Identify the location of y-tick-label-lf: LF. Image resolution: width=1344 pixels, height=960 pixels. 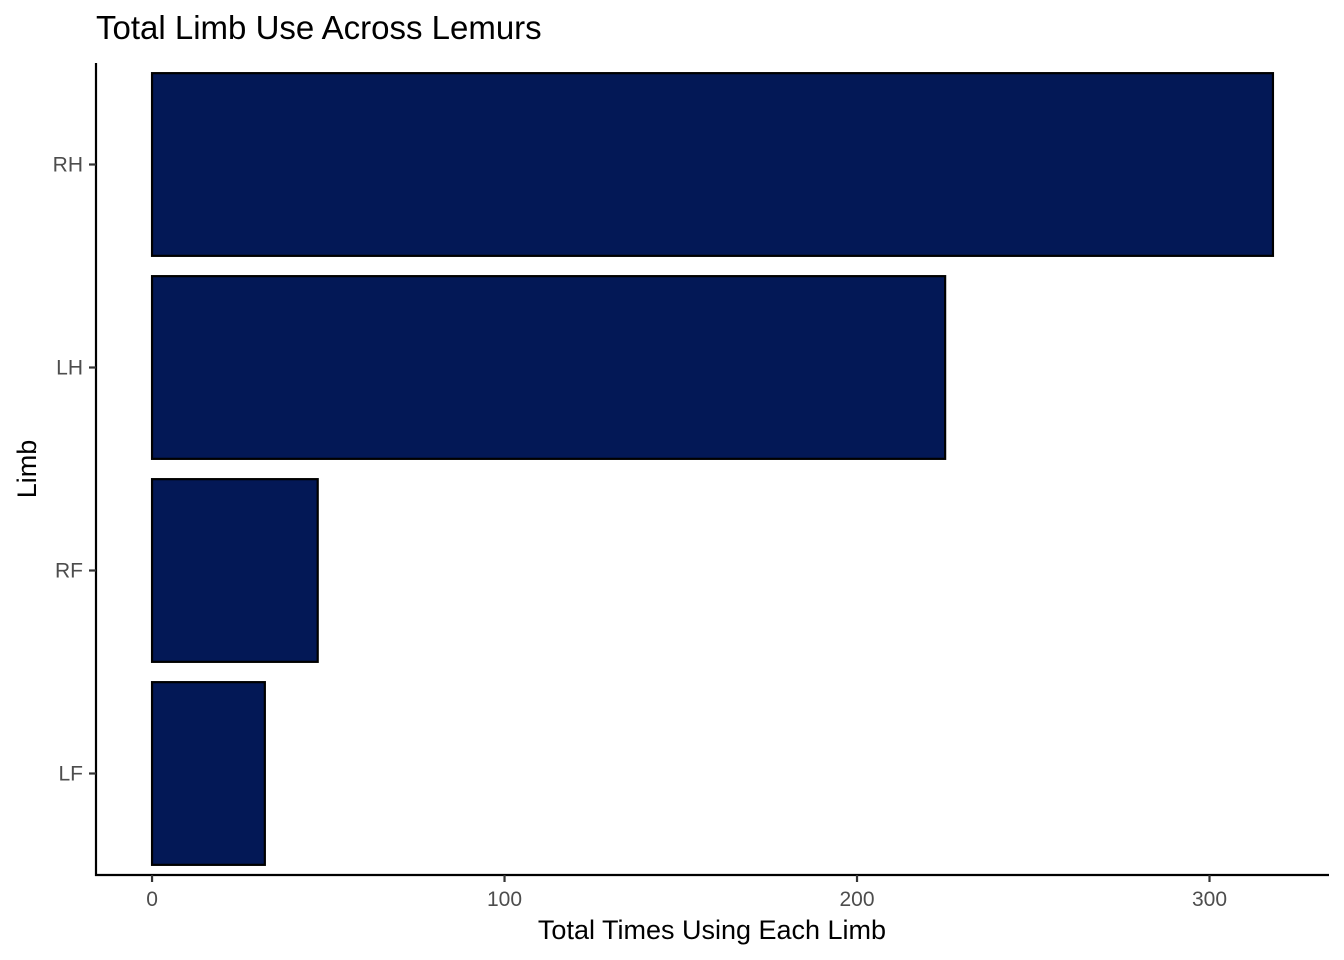
(70, 774).